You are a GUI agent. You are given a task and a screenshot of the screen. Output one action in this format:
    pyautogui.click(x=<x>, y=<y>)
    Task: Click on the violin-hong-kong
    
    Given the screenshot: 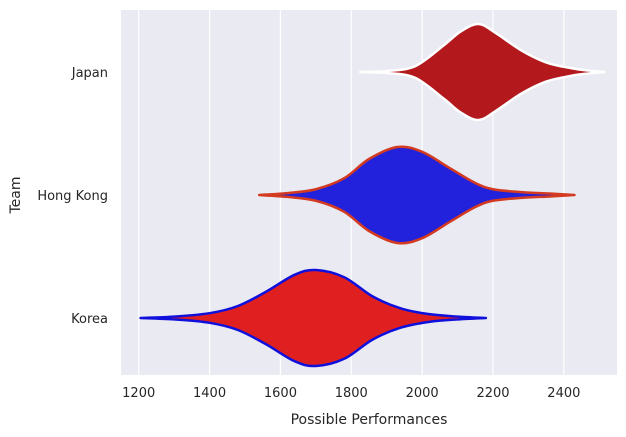 What is the action you would take?
    pyautogui.click(x=416, y=195)
    